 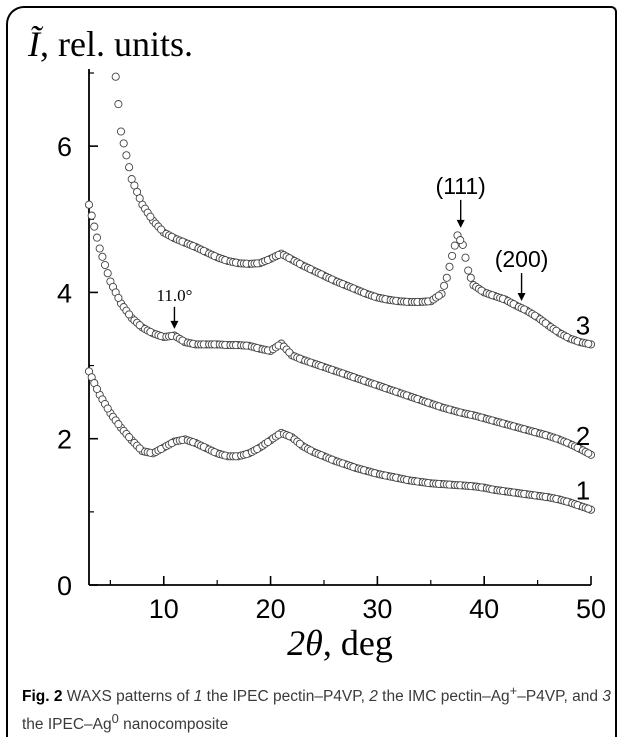 What do you see at coordinates (358, 643) in the screenshot?
I see `x-axis-unit: , deg` at bounding box center [358, 643].